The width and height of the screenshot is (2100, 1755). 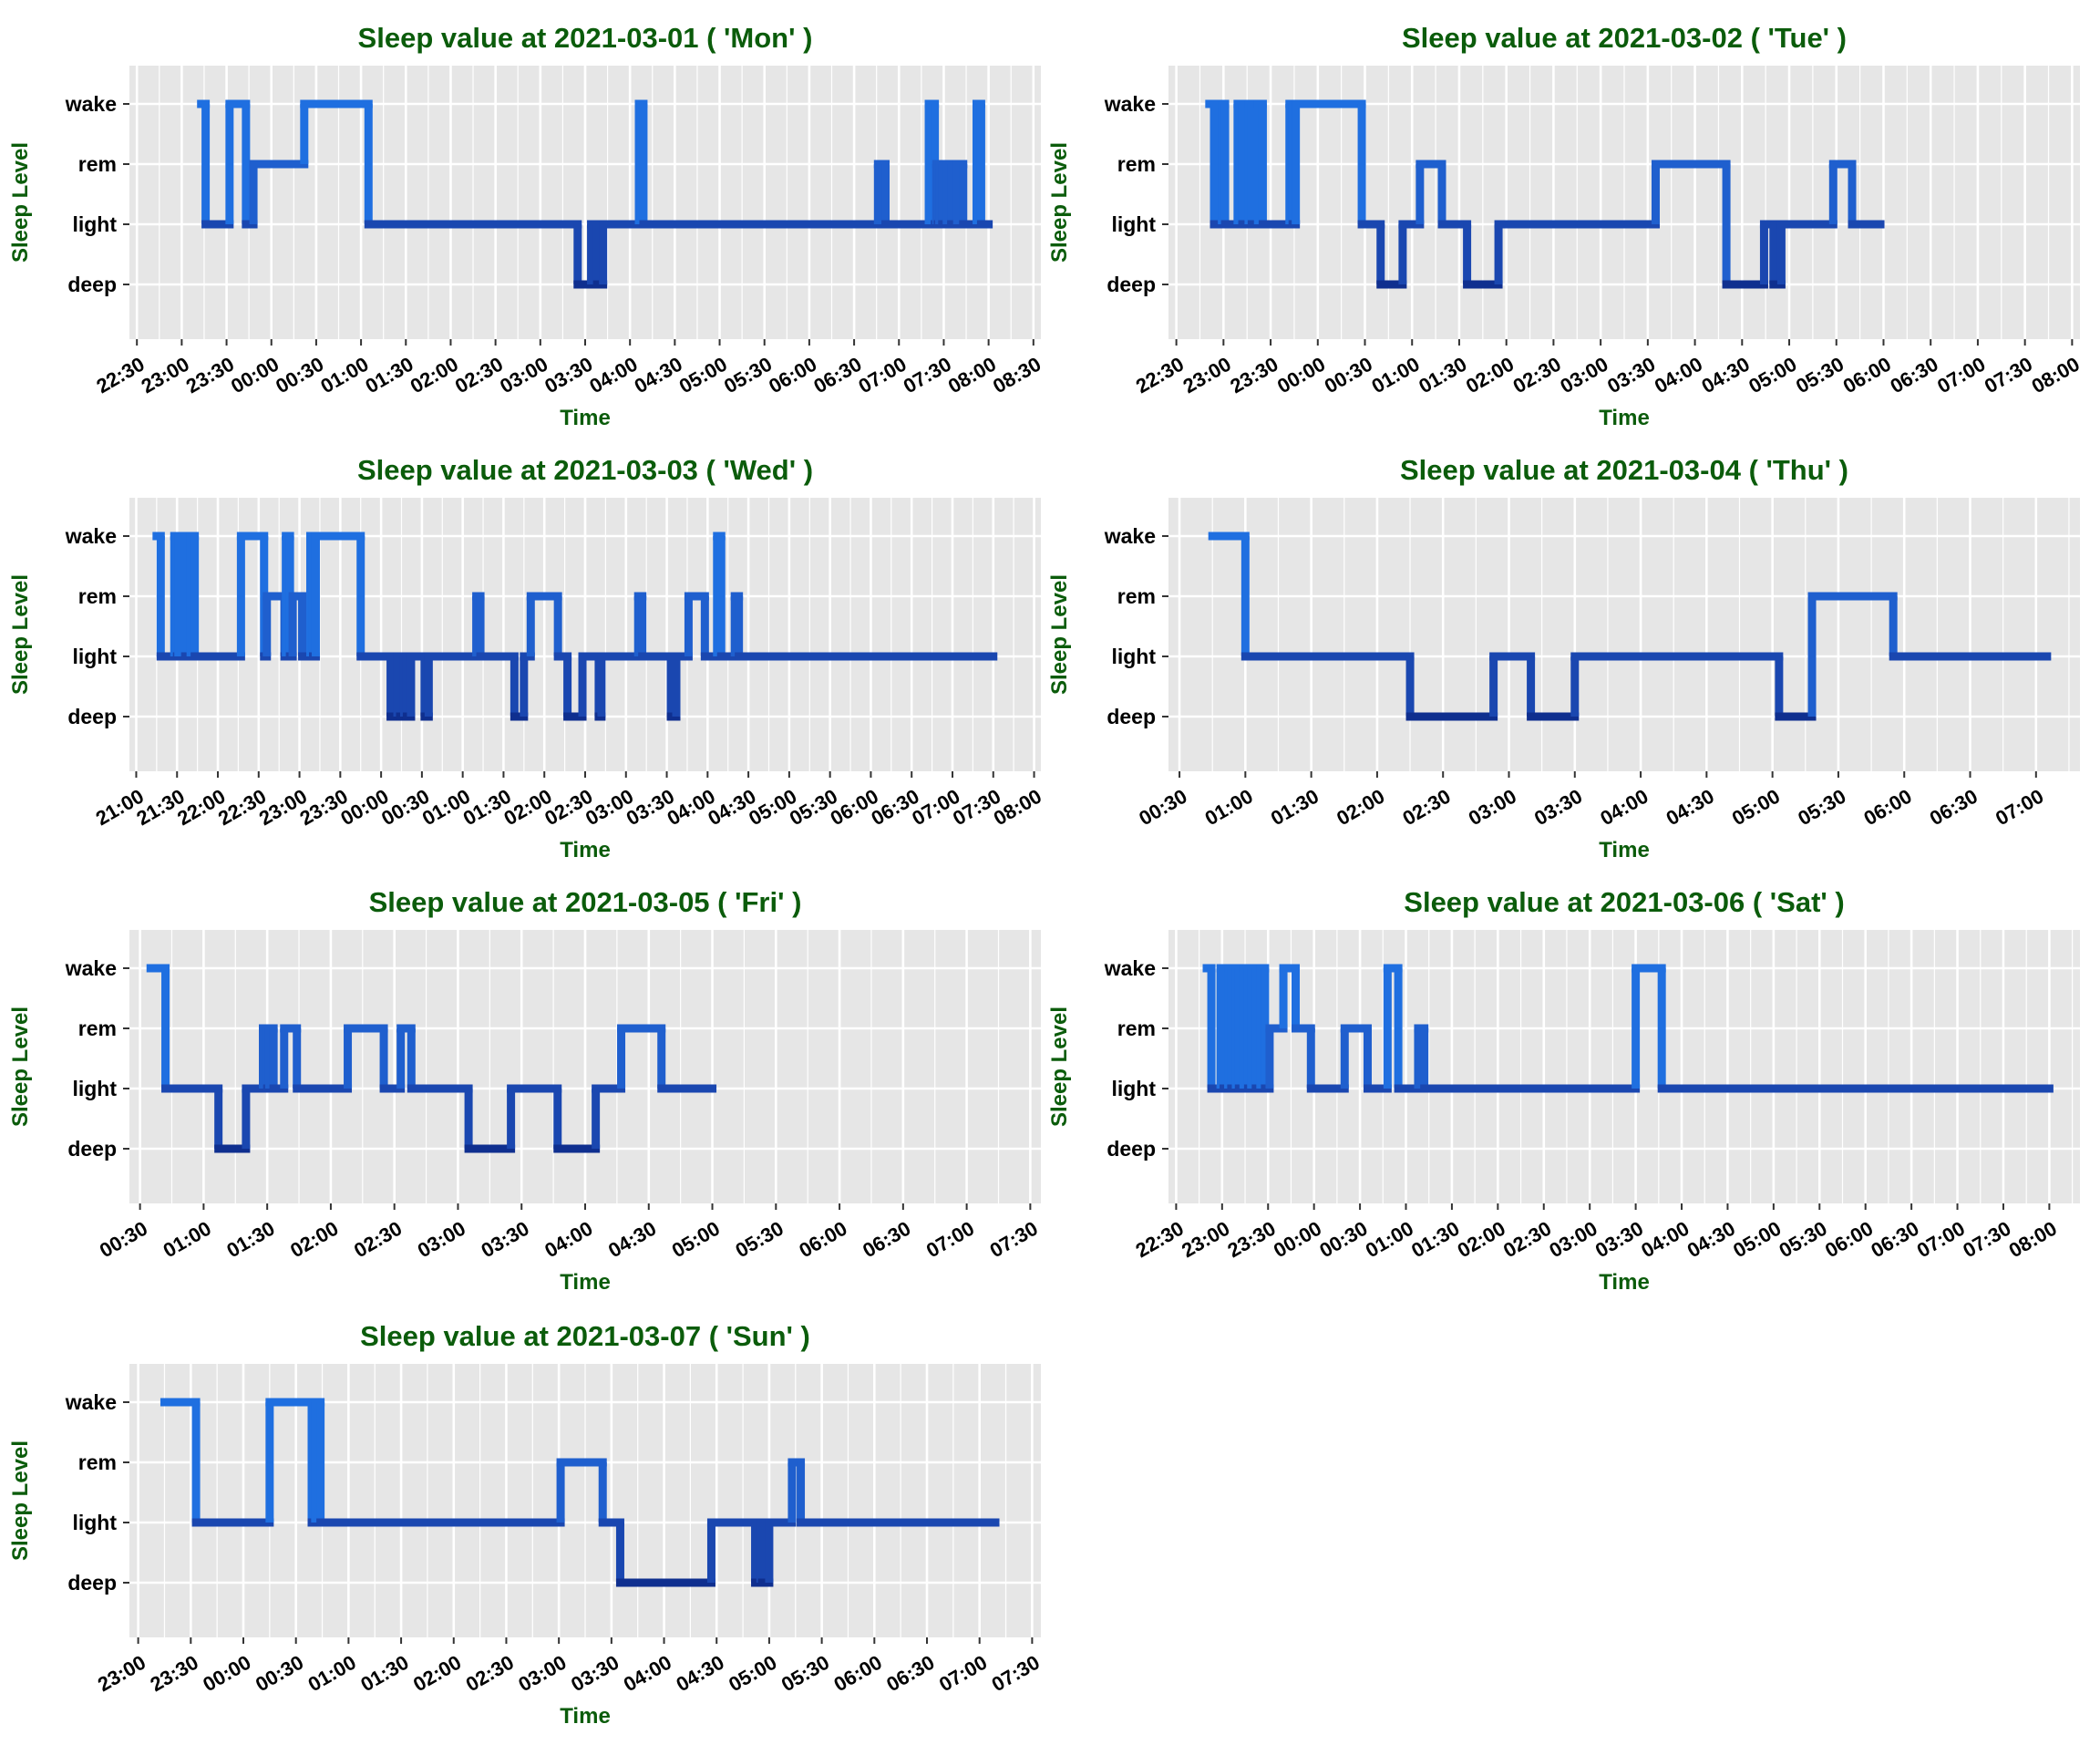 I want to click on chart-title: Sleep value at 2021-03-01 ( 'Mon' ), so click(x=585, y=38).